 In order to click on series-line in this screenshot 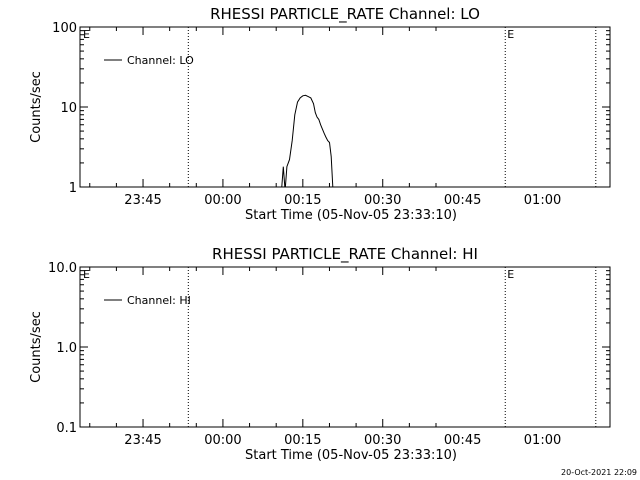, I will do `click(307, 140)`.